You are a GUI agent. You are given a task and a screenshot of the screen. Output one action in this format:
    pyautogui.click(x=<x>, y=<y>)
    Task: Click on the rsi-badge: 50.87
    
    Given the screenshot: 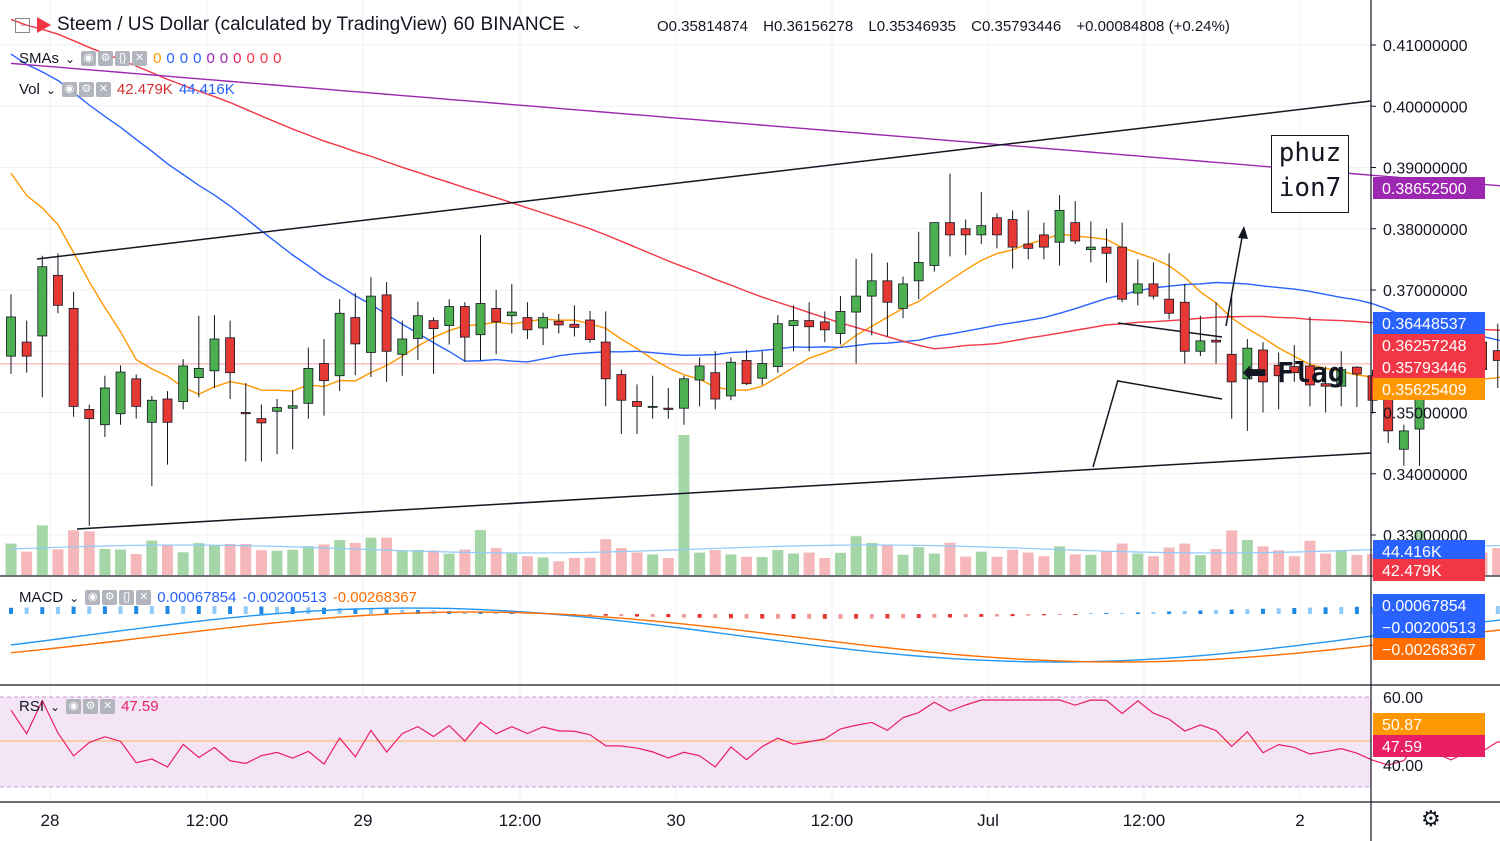 What is the action you would take?
    pyautogui.click(x=1402, y=725)
    